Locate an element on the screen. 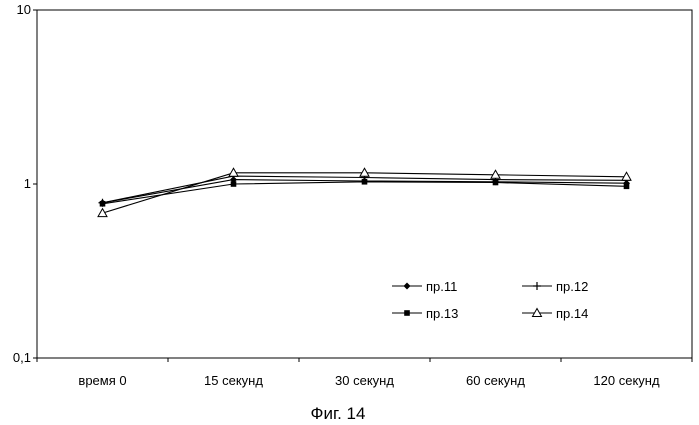 The image size is (699, 425). figure-caption: Фиг. 14 is located at coordinates (338, 413).